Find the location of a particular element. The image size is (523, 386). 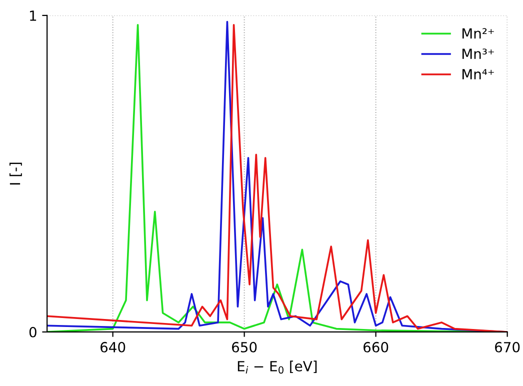

legend-label: Mn³⁺ is located at coordinates (478, 53).